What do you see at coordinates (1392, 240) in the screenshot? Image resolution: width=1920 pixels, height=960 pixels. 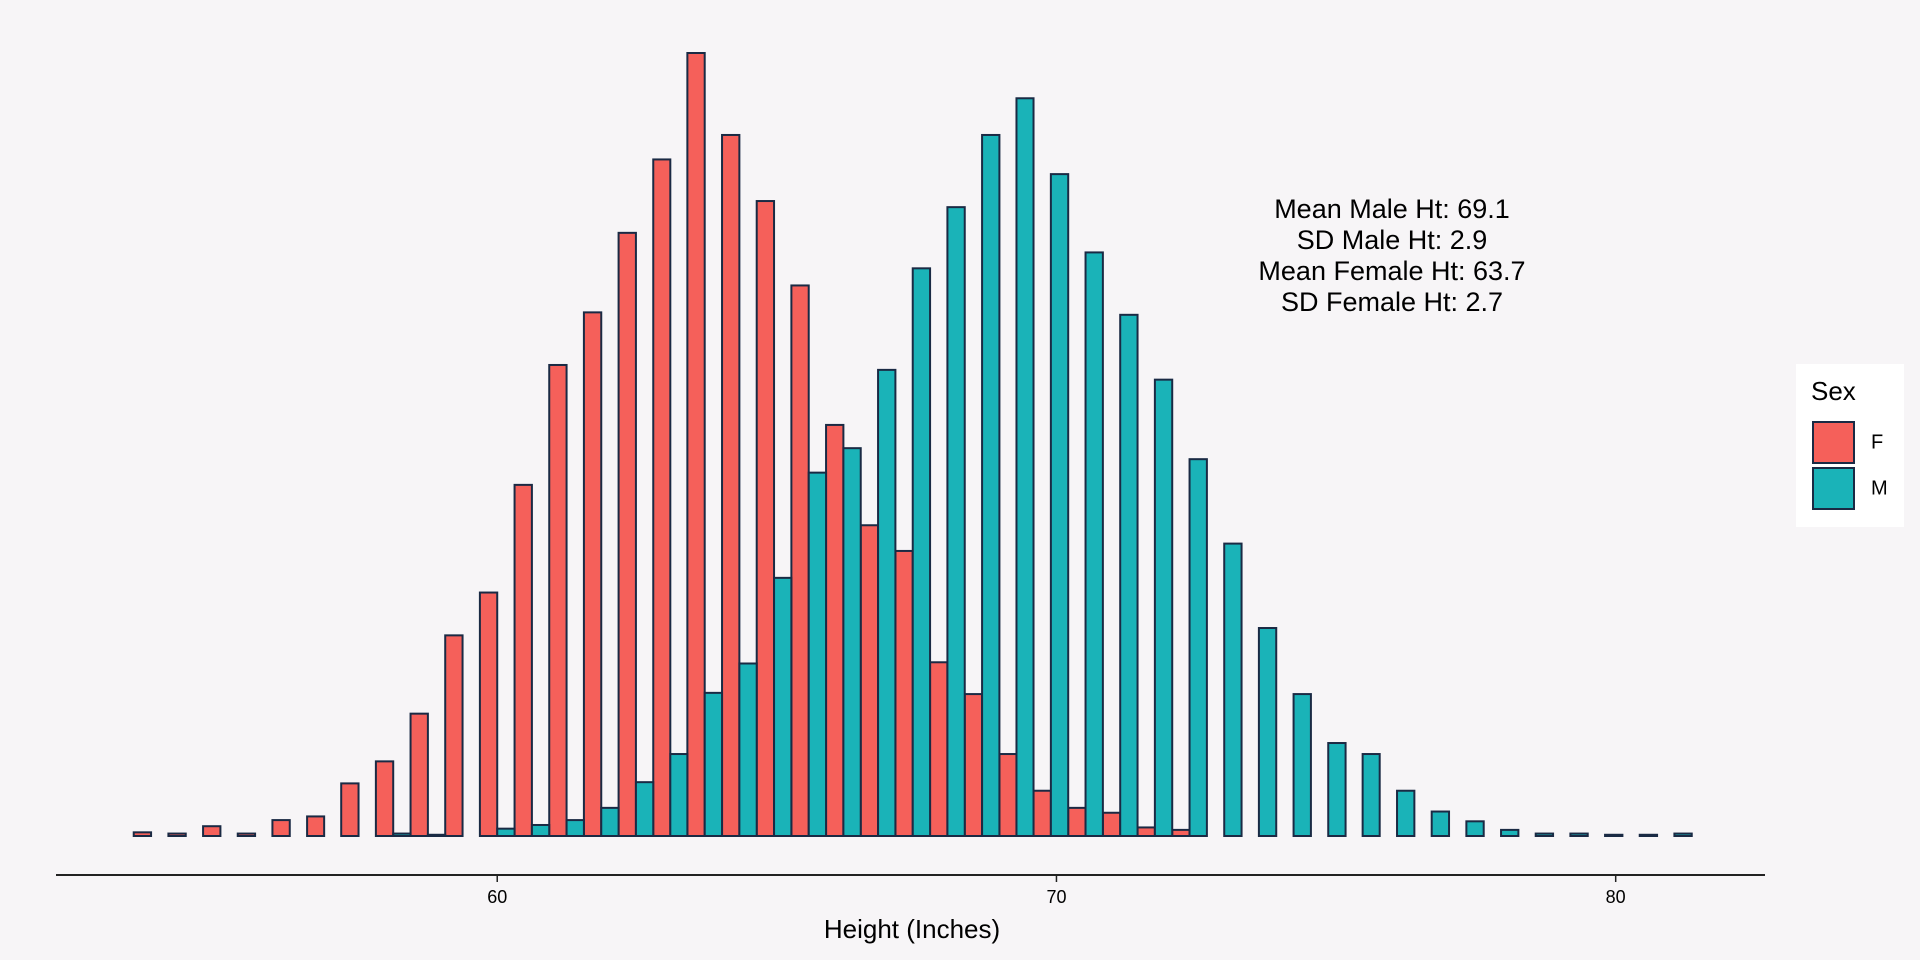 I see `annotation: SD Male Ht: 2.9` at bounding box center [1392, 240].